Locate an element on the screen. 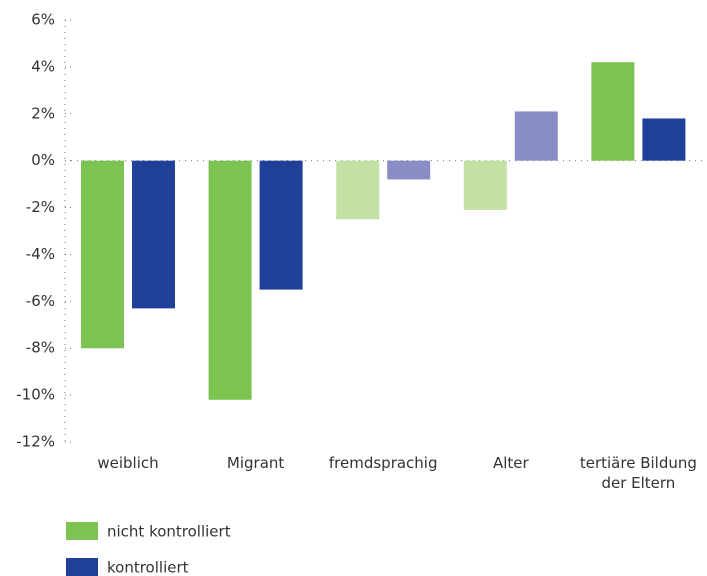 The height and width of the screenshot is (576, 707). y-tick-label: -12% is located at coordinates (35, 442).